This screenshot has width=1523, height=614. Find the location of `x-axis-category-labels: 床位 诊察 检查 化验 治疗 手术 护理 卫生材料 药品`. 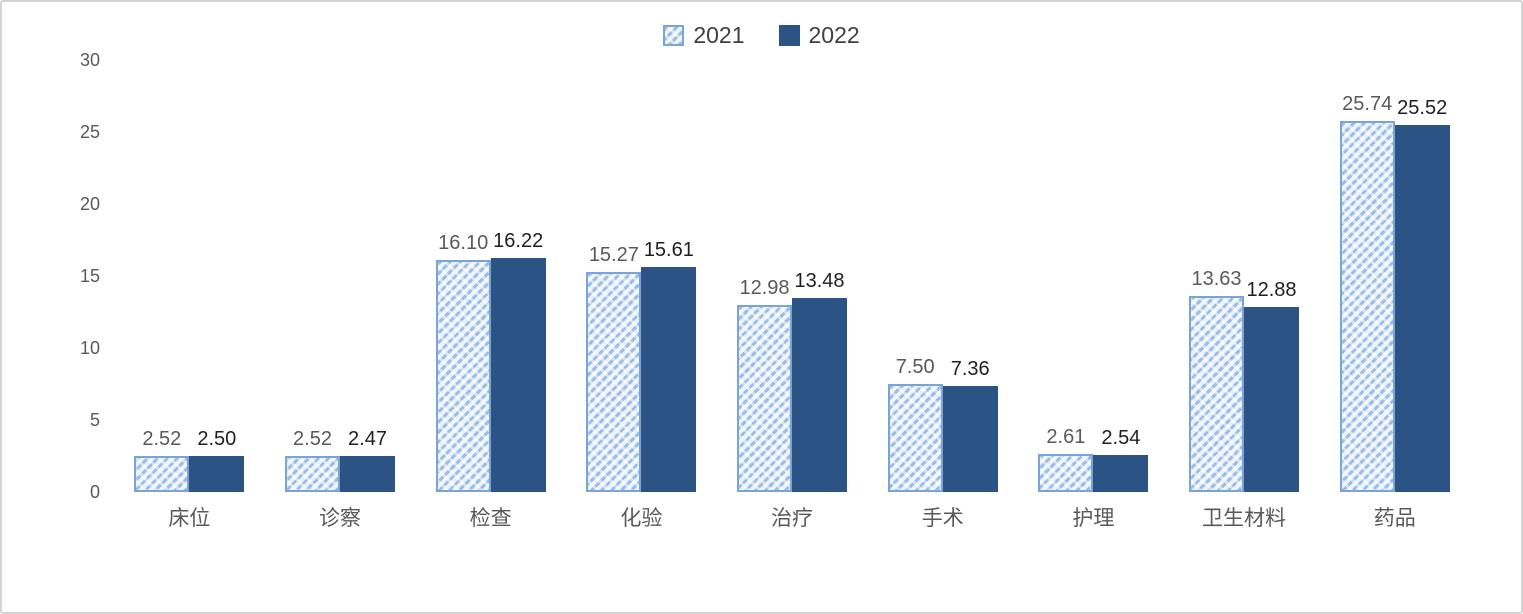

x-axis-category-labels: 床位 诊察 检查 化验 治疗 手术 护理 卫生材料 药品 is located at coordinates (792, 518).